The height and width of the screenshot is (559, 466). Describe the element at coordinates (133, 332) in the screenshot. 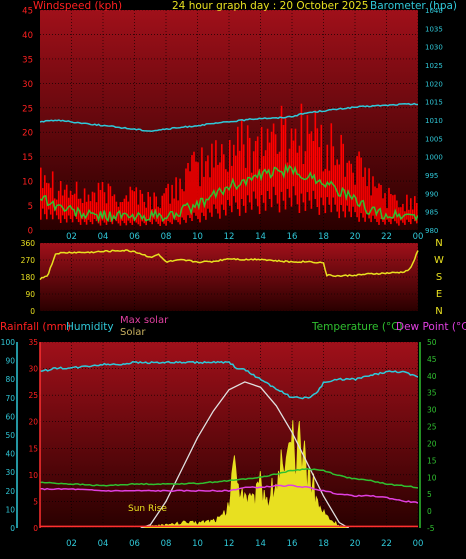

I see `solar-label: Solar` at that location.